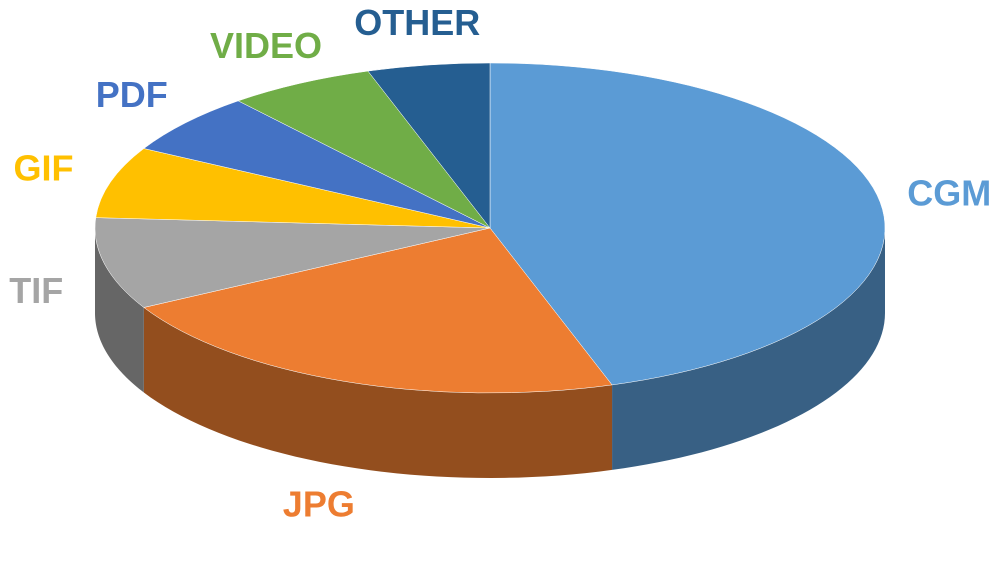 The height and width of the screenshot is (570, 989). I want to click on slice-label: JPG, so click(319, 503).